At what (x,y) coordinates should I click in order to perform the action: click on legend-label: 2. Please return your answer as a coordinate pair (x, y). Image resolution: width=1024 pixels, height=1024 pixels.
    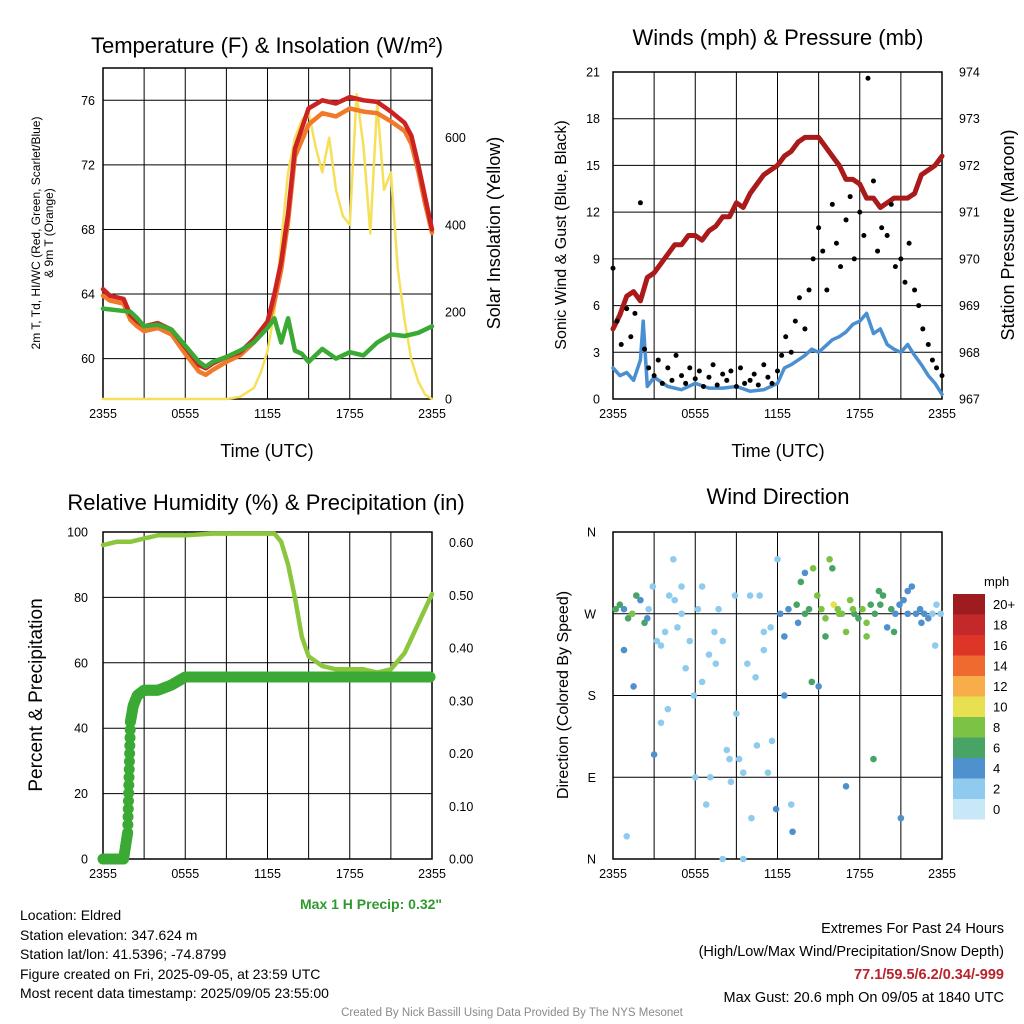
    Looking at the image, I should click on (996, 789).